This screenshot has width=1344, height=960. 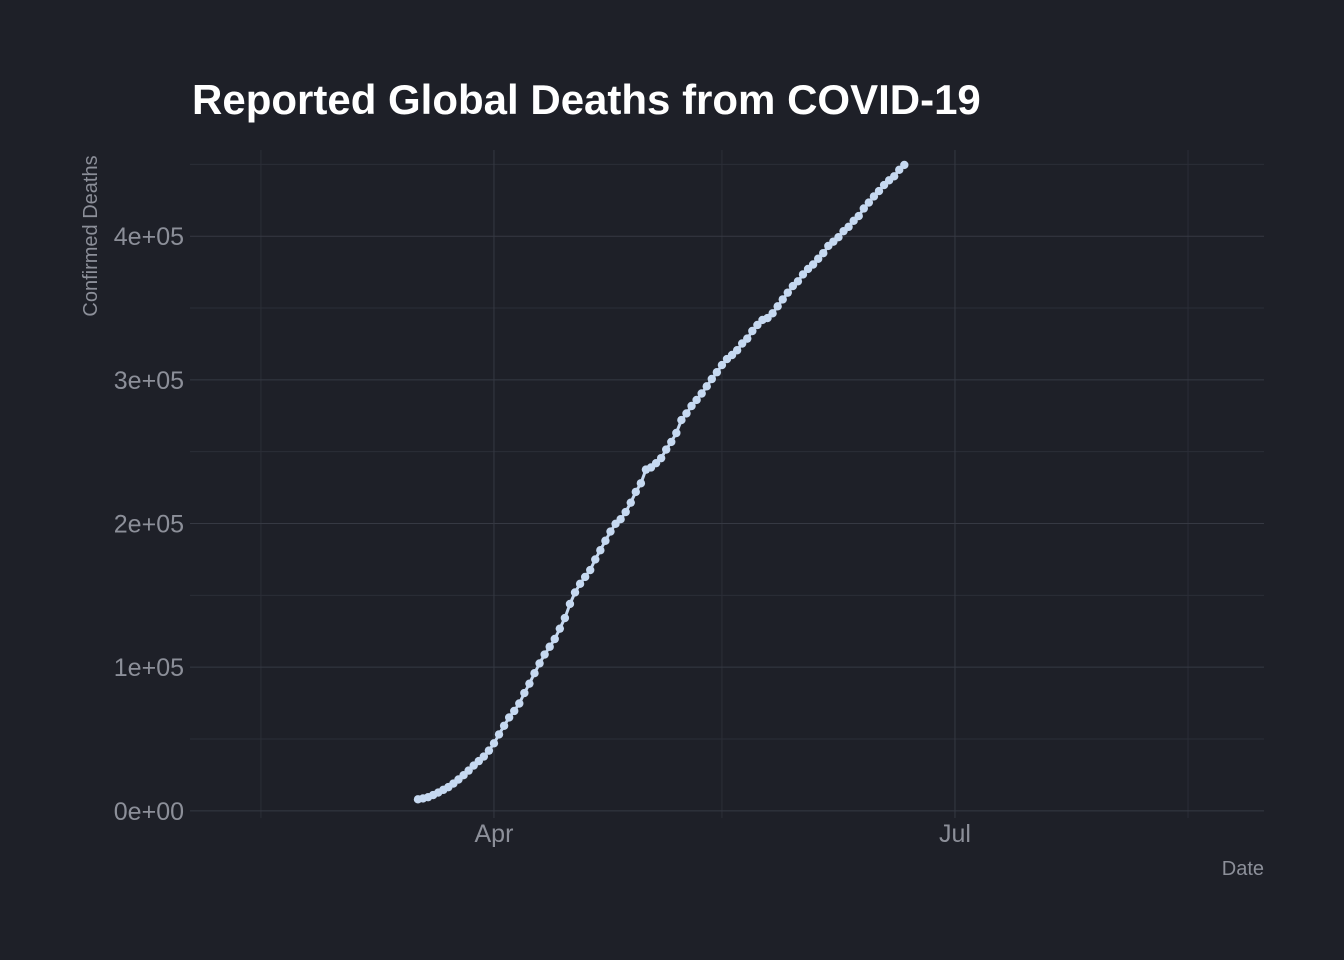 I want to click on y-tick-label: 2e+05, so click(x=149, y=525).